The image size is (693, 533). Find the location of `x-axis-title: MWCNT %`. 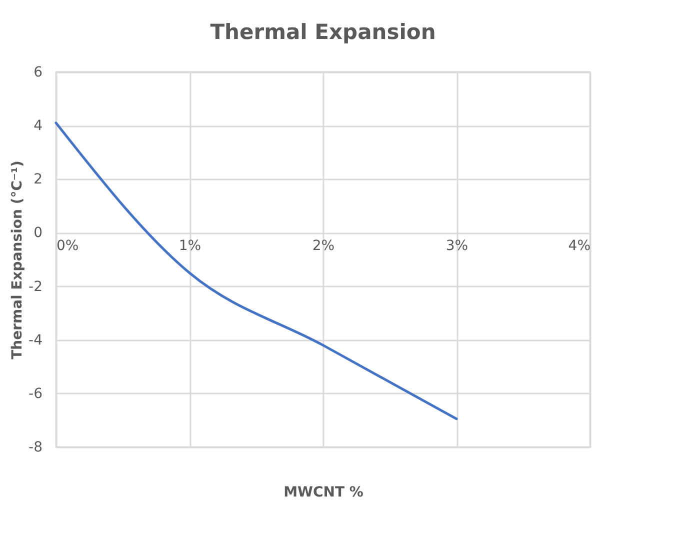

x-axis-title: MWCNT % is located at coordinates (324, 492).